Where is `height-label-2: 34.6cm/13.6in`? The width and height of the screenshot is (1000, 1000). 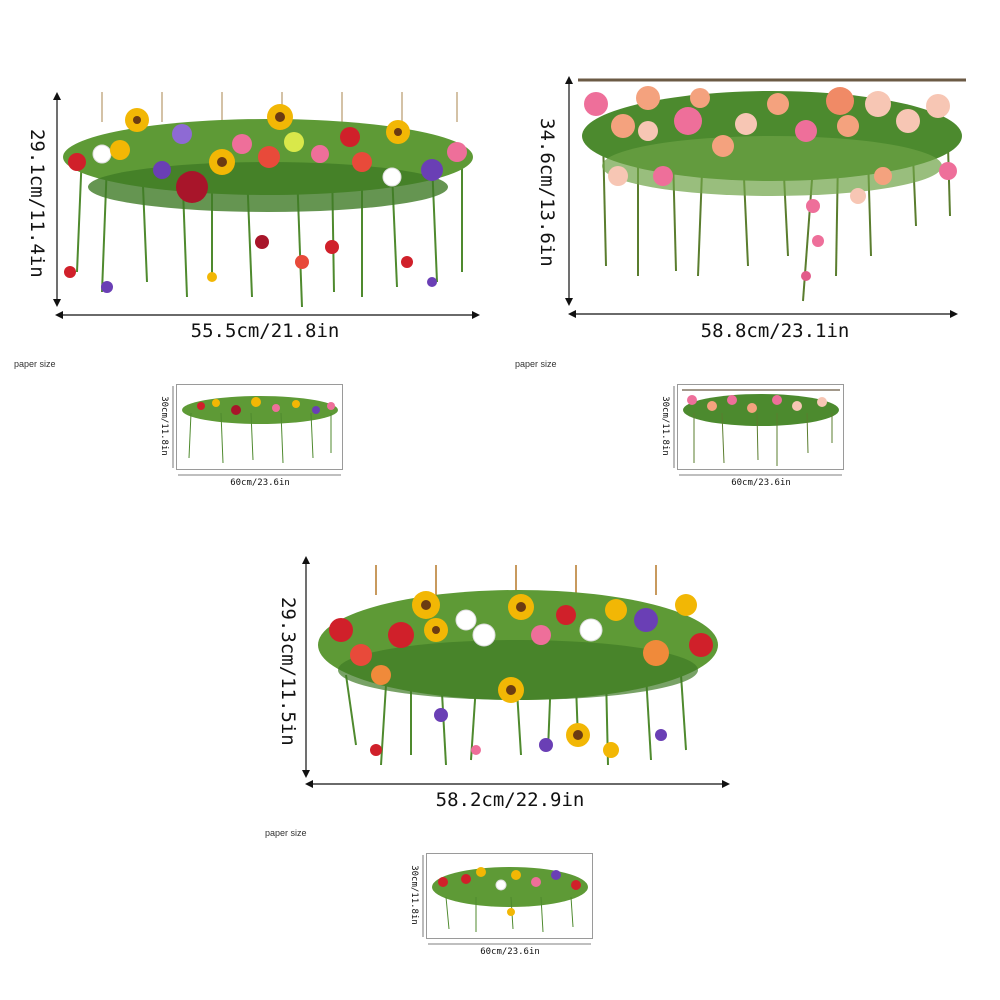
height-label-2: 34.6cm/13.6in is located at coordinates (547, 192).